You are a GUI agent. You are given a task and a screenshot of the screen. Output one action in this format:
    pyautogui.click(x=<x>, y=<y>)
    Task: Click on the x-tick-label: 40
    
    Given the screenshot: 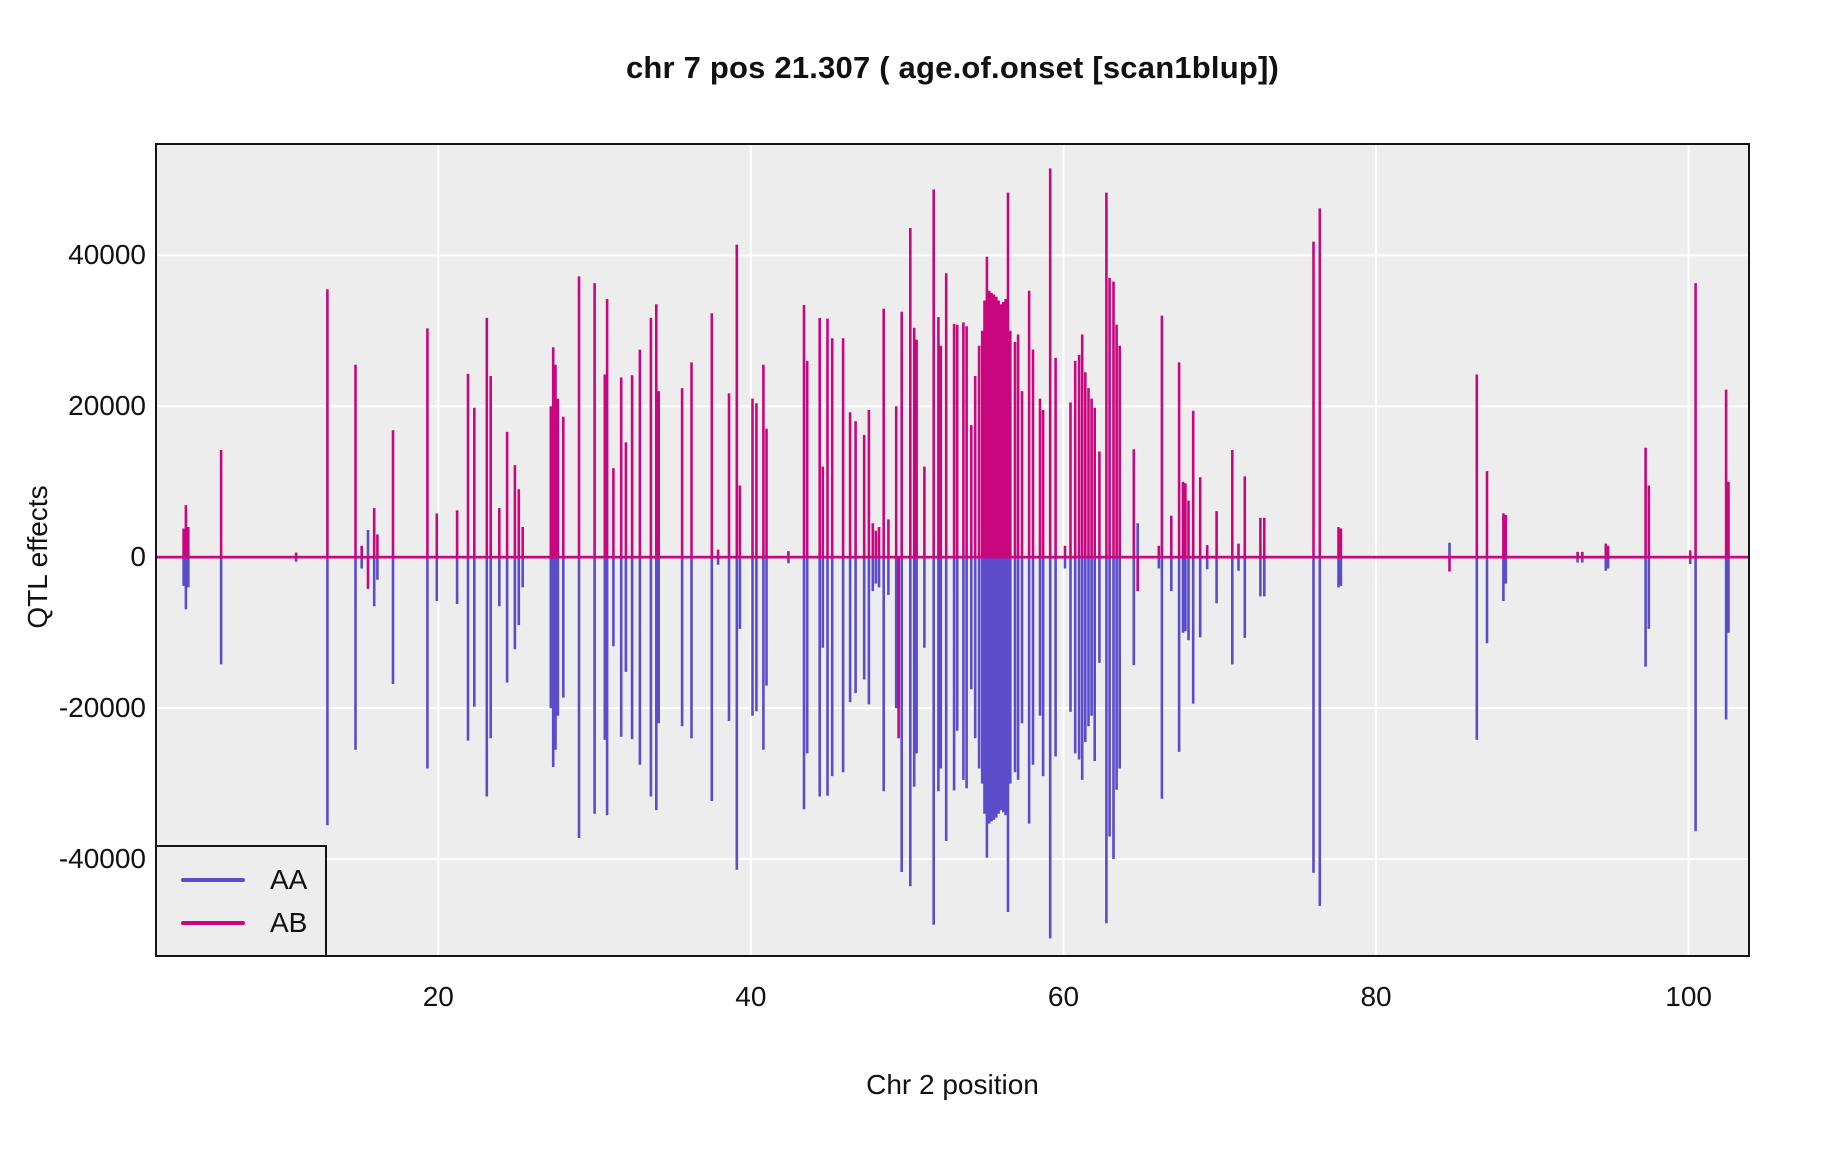 What is the action you would take?
    pyautogui.click(x=751, y=996)
    